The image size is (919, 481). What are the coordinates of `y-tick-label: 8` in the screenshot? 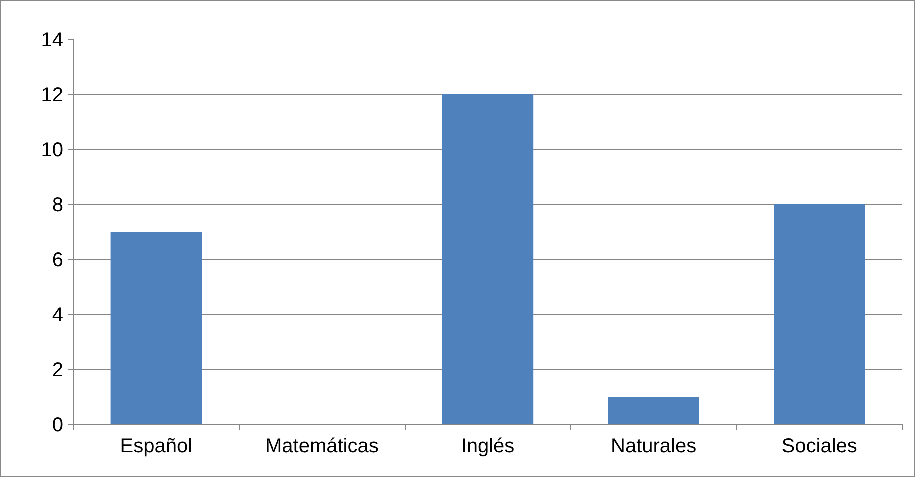 It's located at (58, 205).